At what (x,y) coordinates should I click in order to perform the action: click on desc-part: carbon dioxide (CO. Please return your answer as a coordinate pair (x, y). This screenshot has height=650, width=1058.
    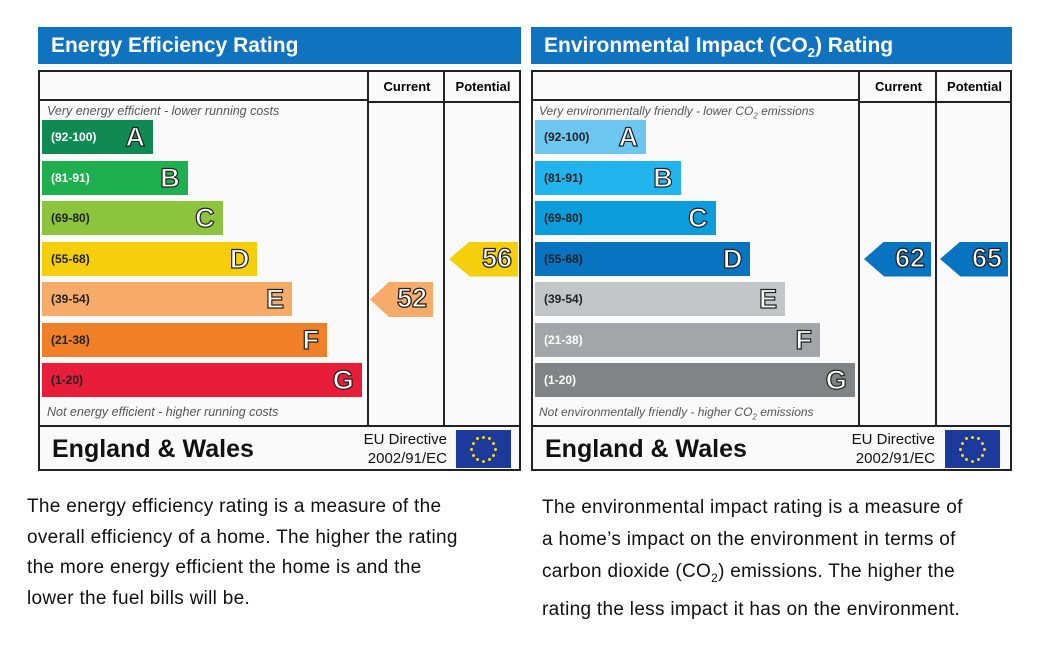
    Looking at the image, I should click on (627, 571).